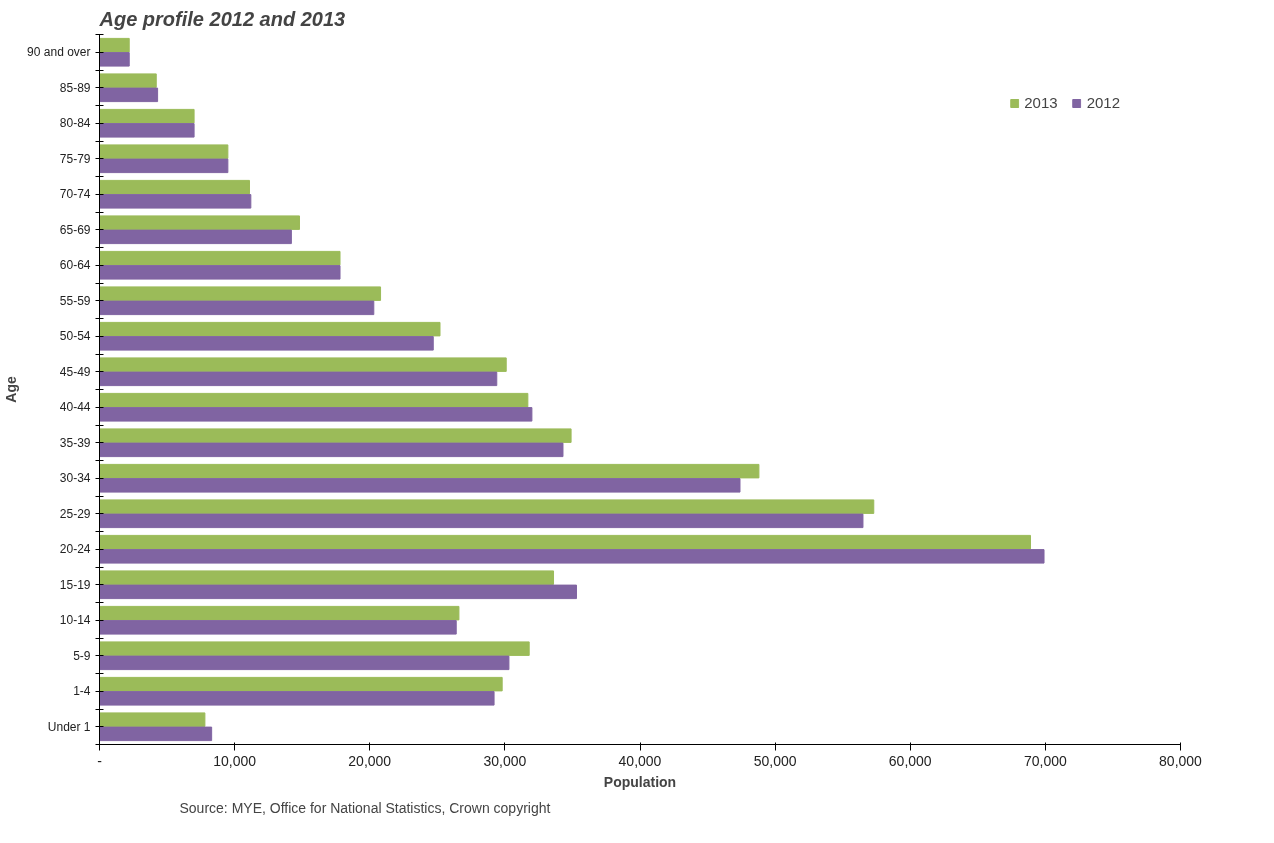 This screenshot has width=1274, height=843. Describe the element at coordinates (222, 18) in the screenshot. I see `chart-title: Age profile 2012 and 2013` at that location.